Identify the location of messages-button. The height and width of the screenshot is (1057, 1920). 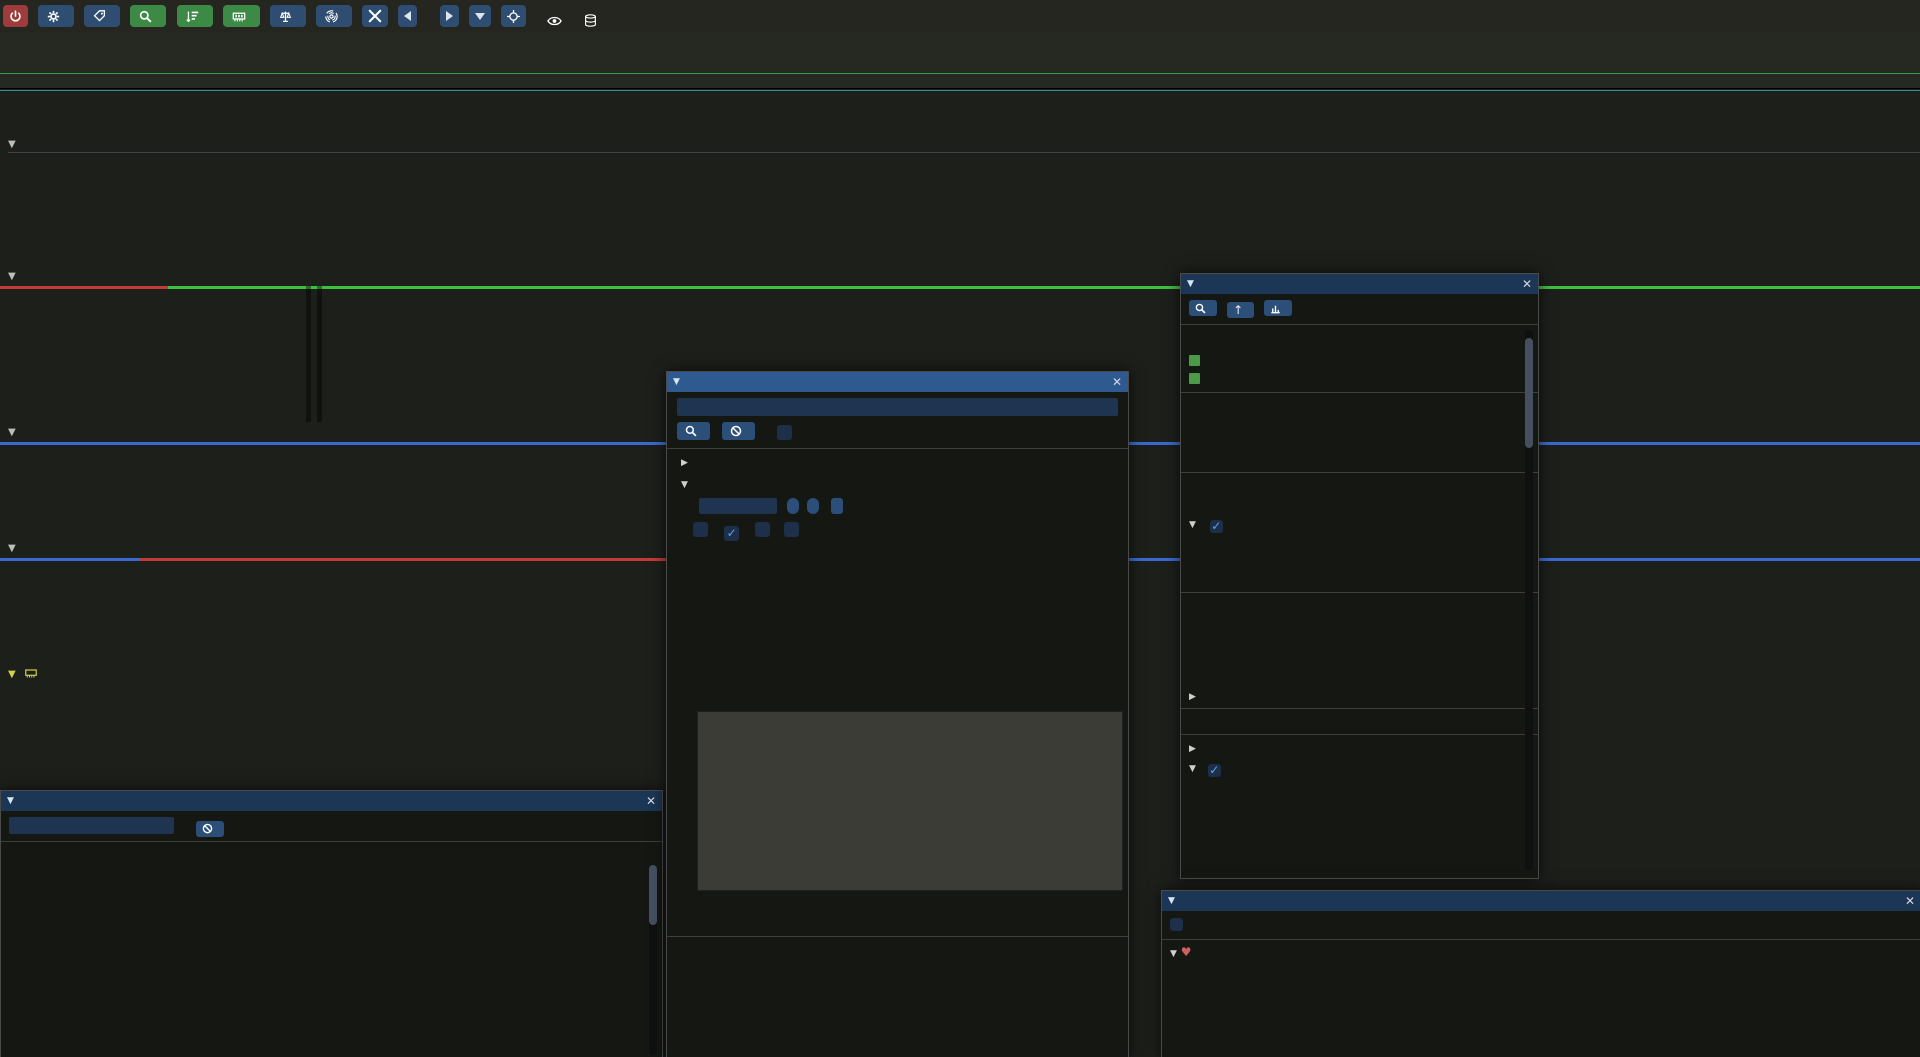
(102, 16).